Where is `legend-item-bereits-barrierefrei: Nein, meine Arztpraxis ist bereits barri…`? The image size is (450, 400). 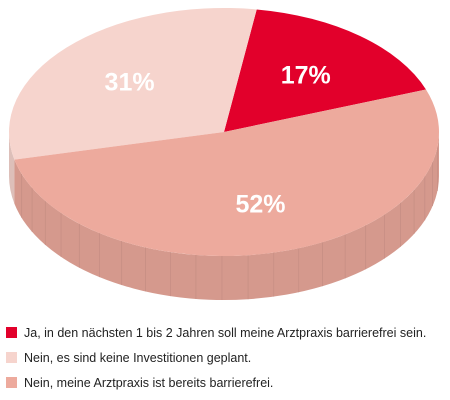 legend-item-bereits-barrierefrei: Nein, meine Arztpraxis ist bereits barri… is located at coordinates (226, 382).